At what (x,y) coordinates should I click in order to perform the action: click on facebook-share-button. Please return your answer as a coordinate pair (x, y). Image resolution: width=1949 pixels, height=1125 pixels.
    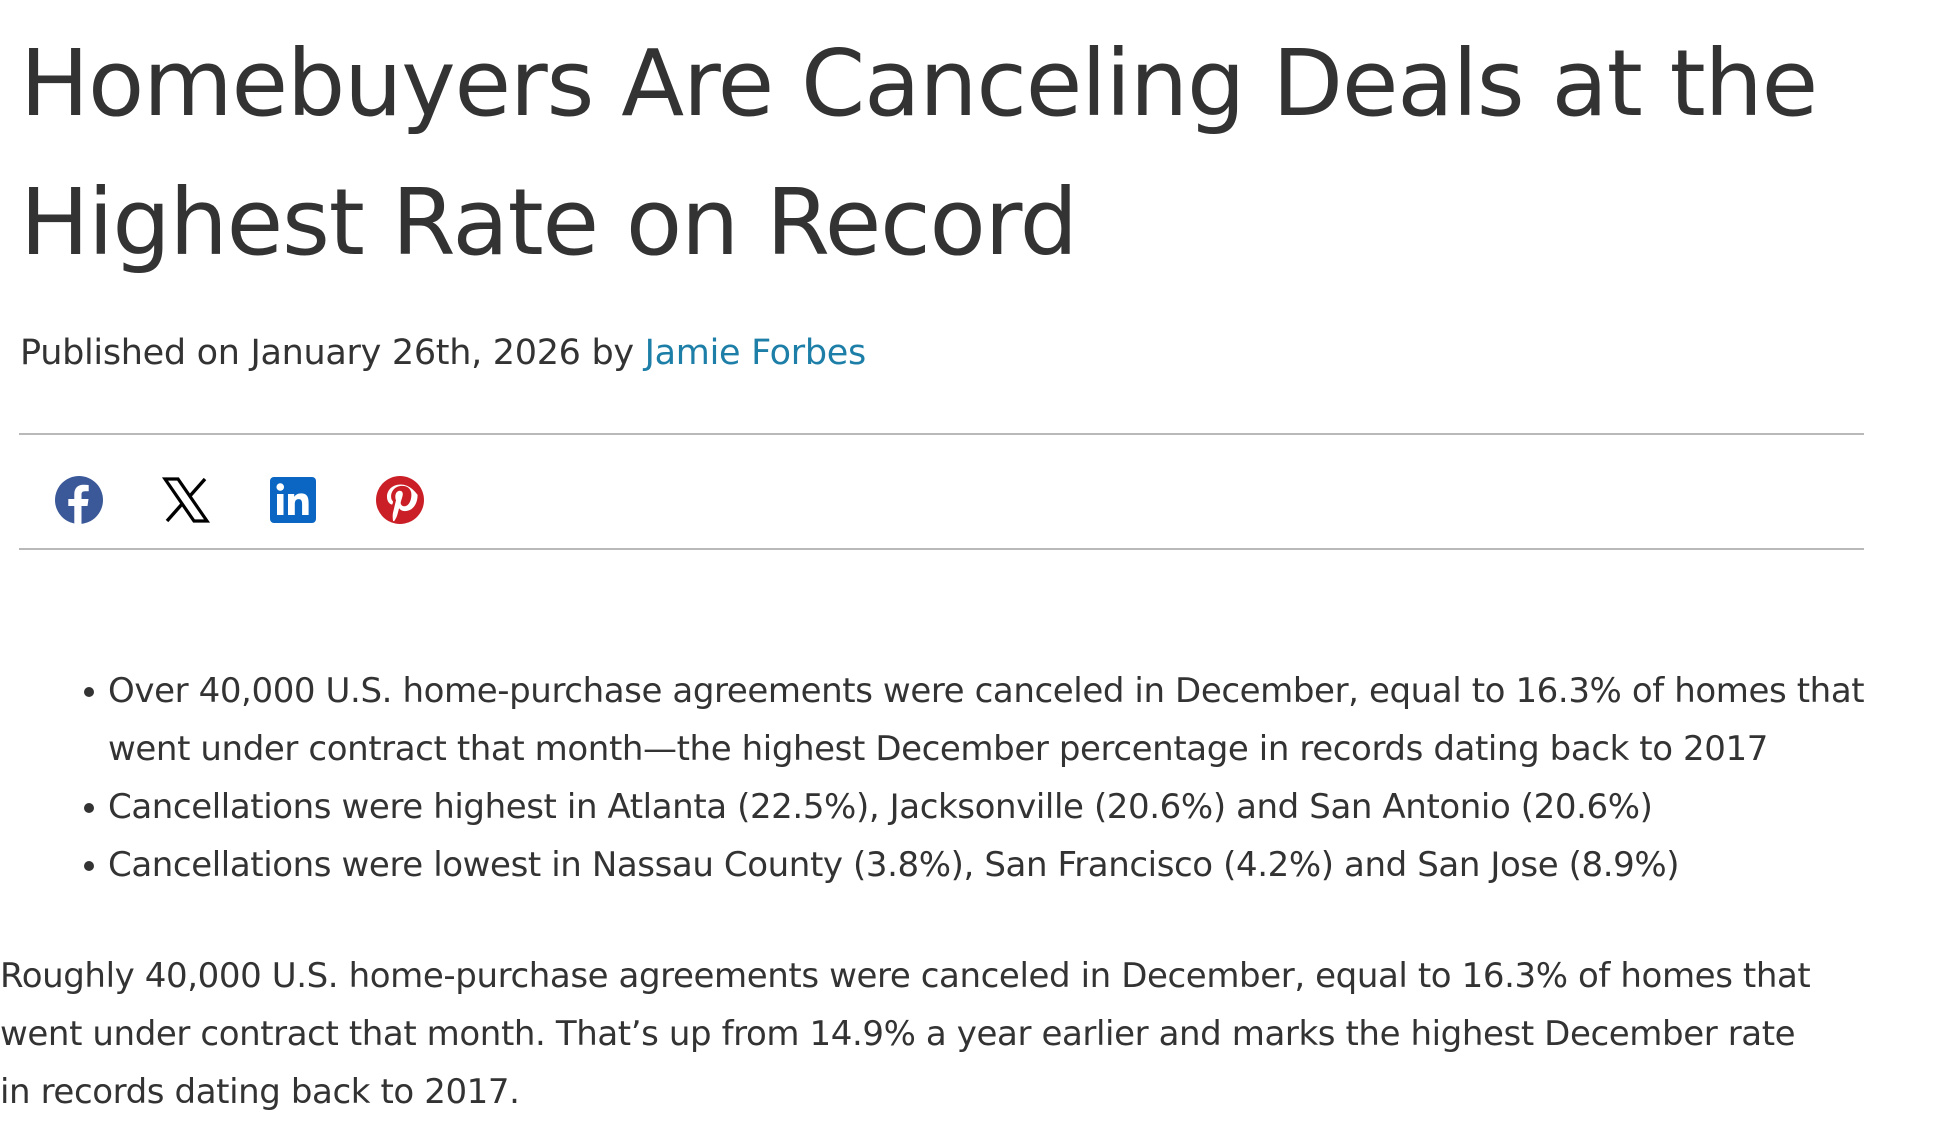
    Looking at the image, I should click on (79, 500).